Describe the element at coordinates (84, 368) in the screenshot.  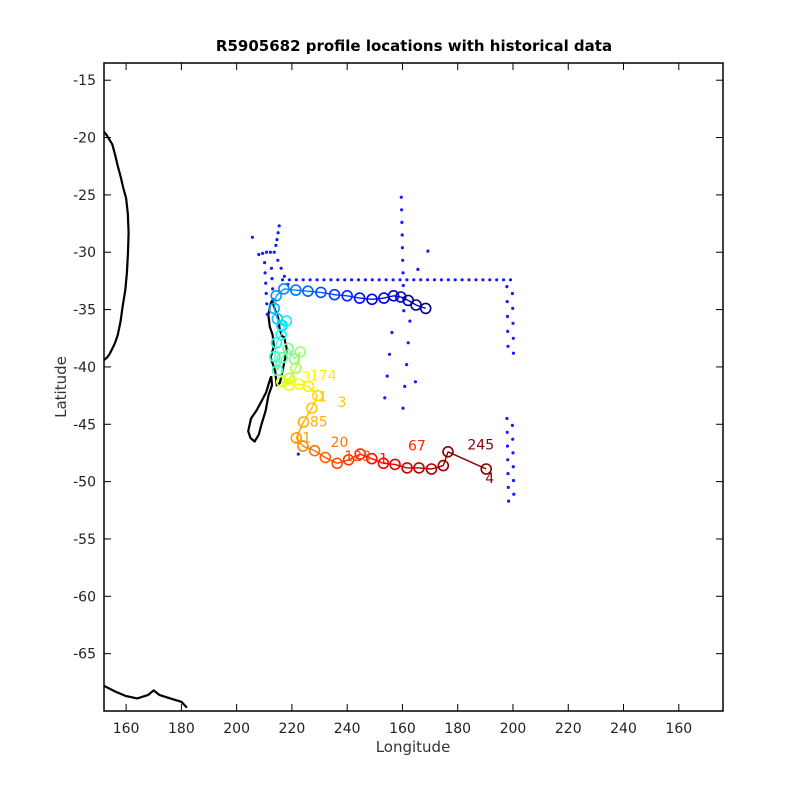
I see `y-tick-label: -40` at that location.